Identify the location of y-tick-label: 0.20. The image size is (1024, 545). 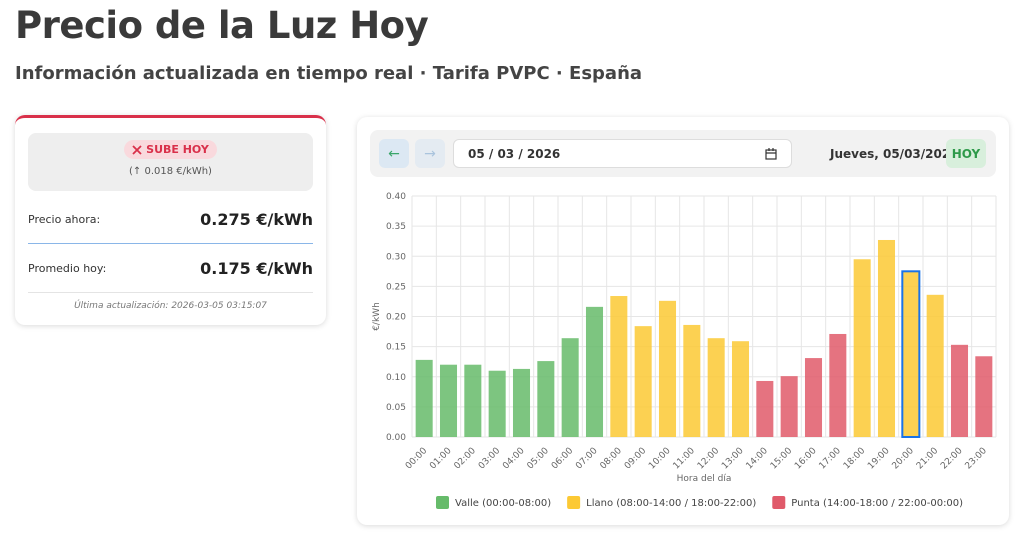
(396, 318).